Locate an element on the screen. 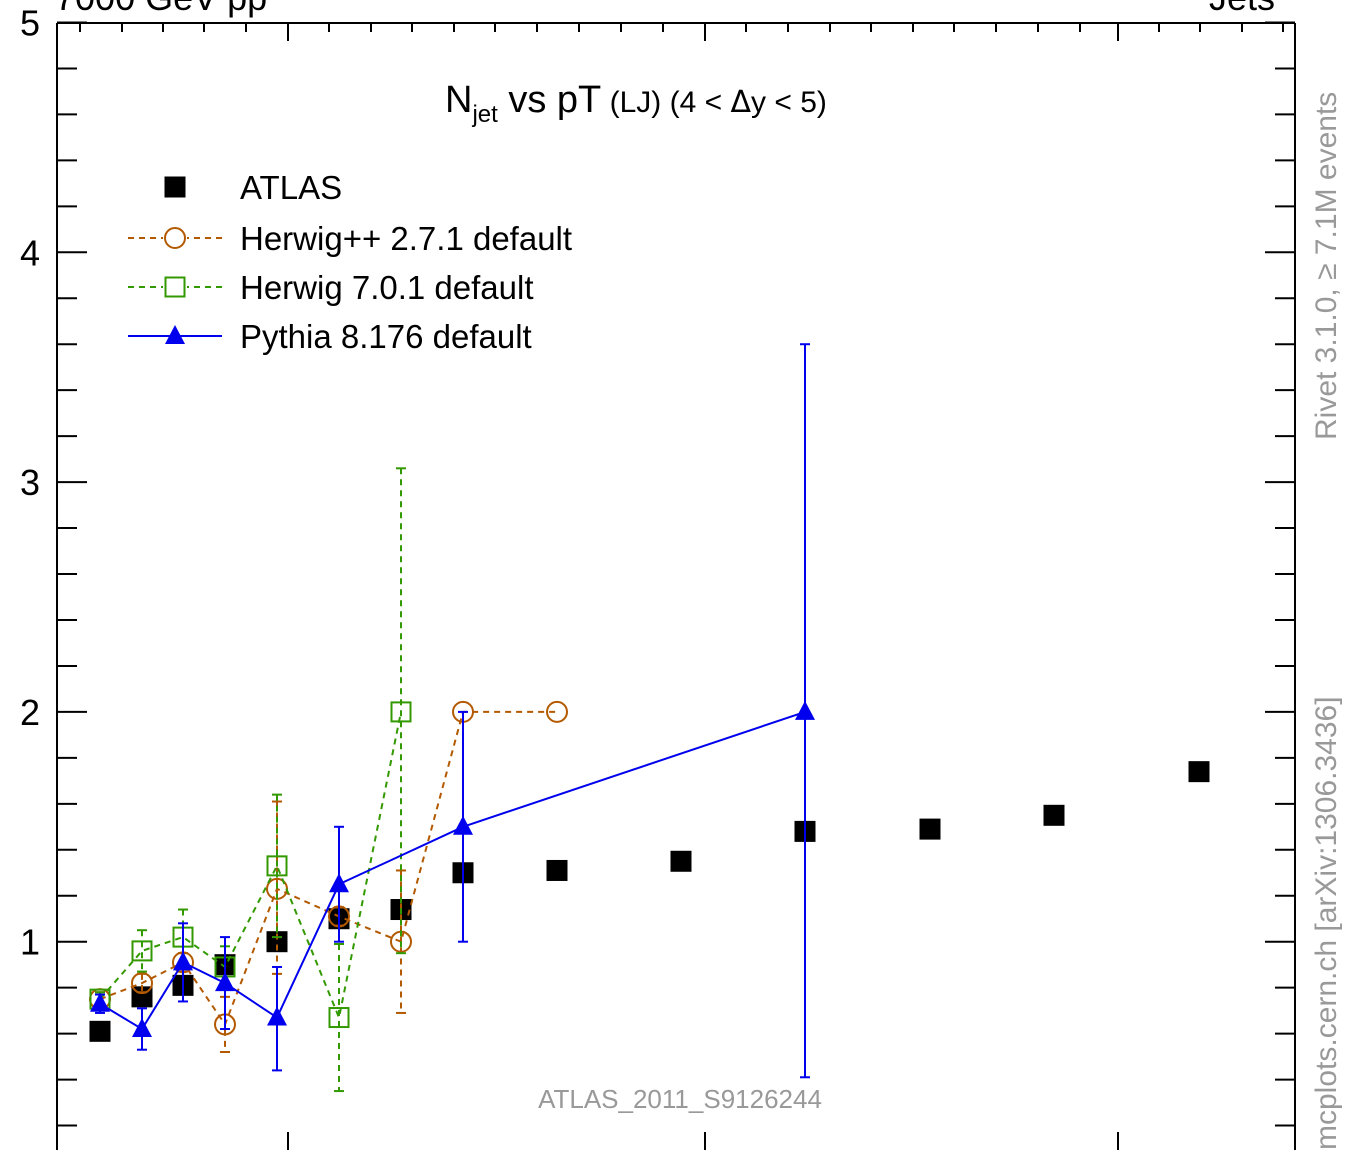 The height and width of the screenshot is (1150, 1346). legend-label: ATLAS is located at coordinates (291, 187).